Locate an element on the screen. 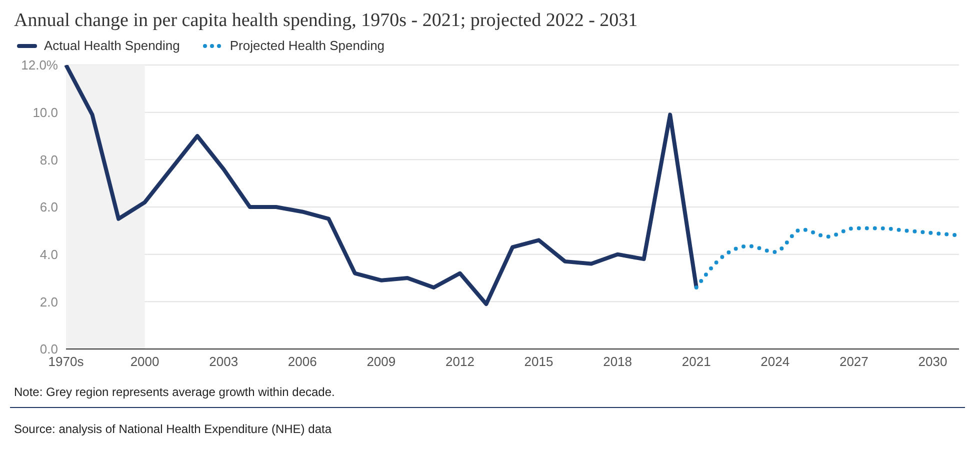 The height and width of the screenshot is (465, 967). y-tick-label: 10.0 is located at coordinates (45, 112).